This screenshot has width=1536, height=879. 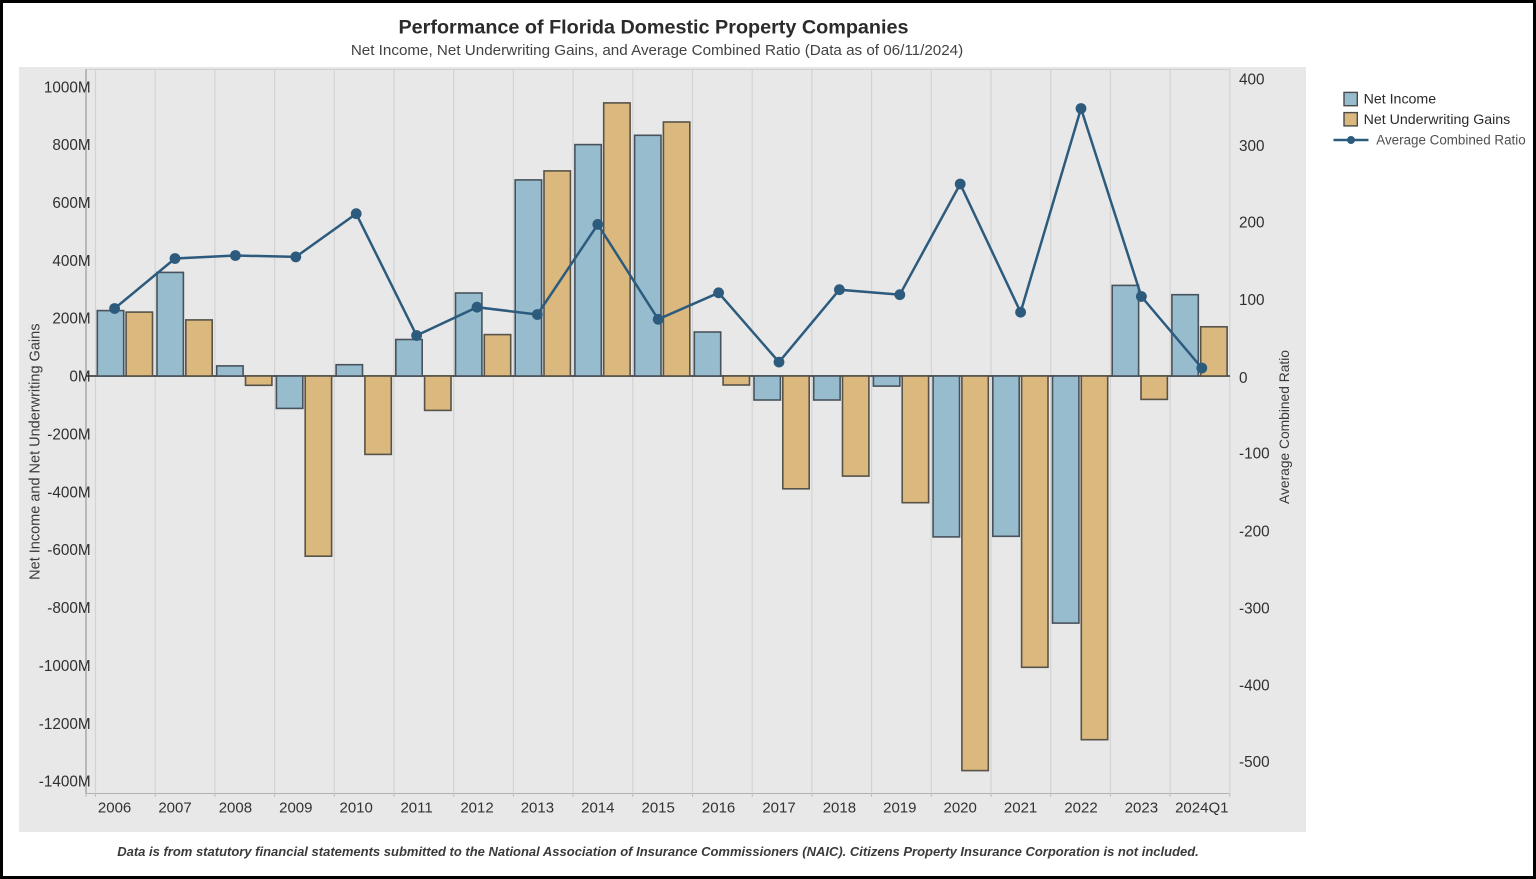 What do you see at coordinates (79, 377) in the screenshot?
I see `svg-text: 0M` at bounding box center [79, 377].